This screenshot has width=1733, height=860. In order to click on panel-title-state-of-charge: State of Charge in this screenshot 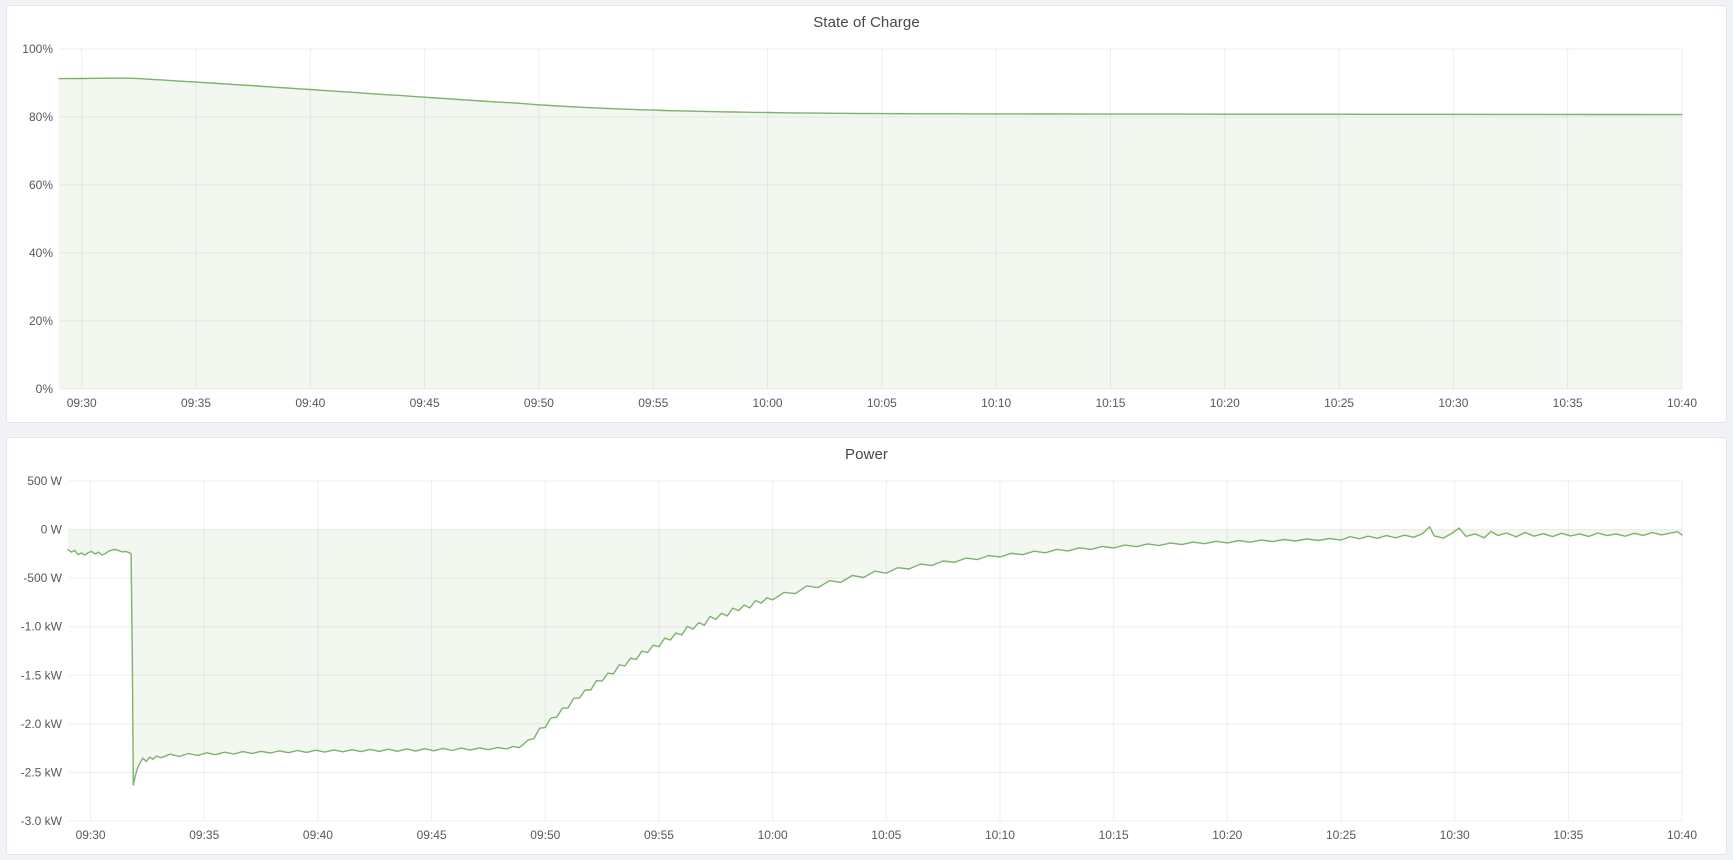, I will do `click(866, 22)`.